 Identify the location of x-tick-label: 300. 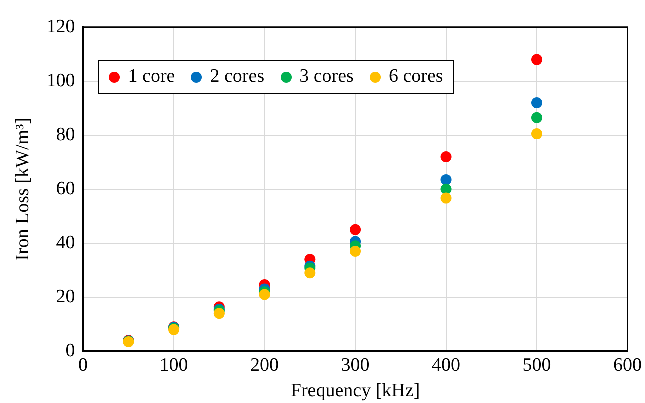
(355, 365).